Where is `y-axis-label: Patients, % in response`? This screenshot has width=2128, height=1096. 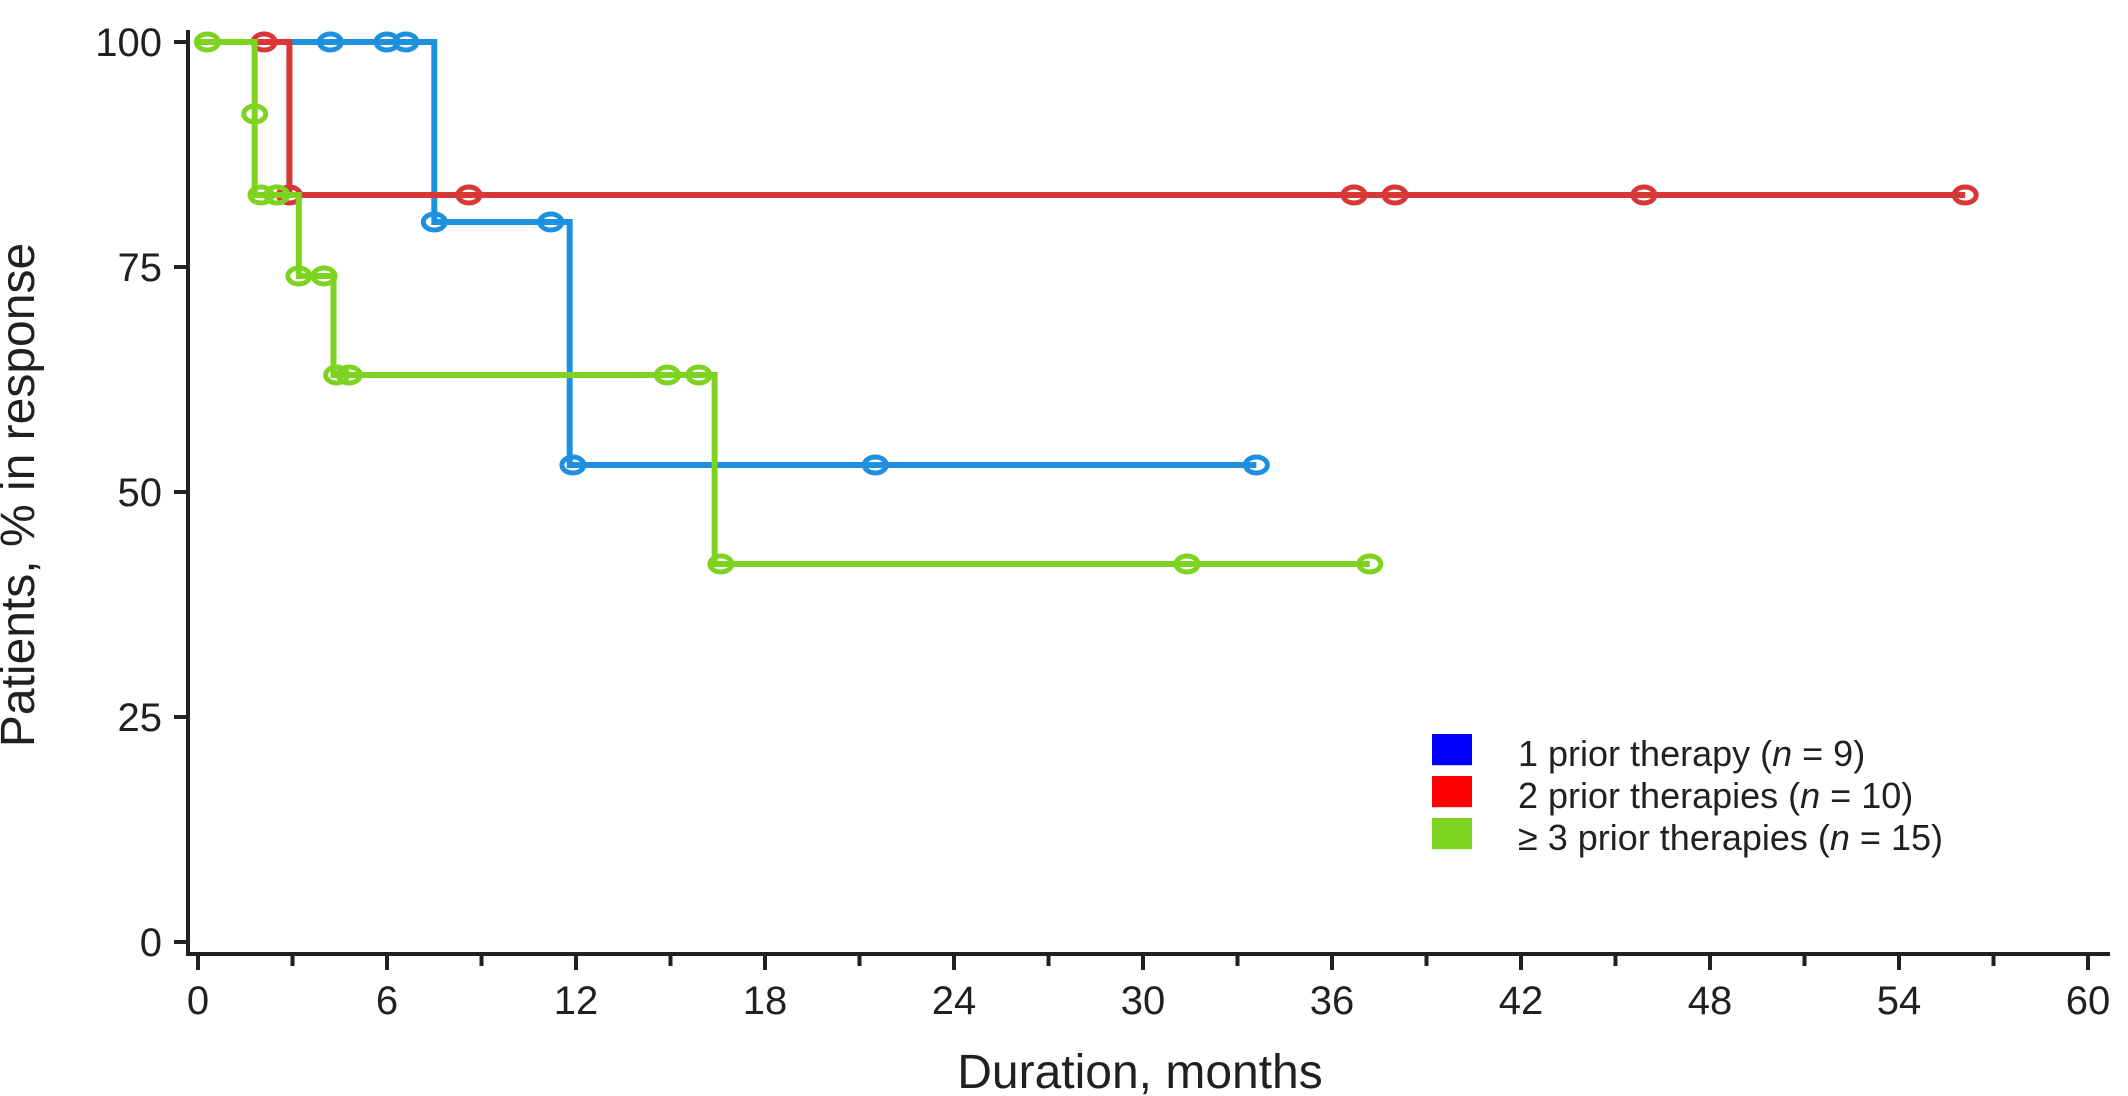
y-axis-label: Patients, % in response is located at coordinates (22, 495).